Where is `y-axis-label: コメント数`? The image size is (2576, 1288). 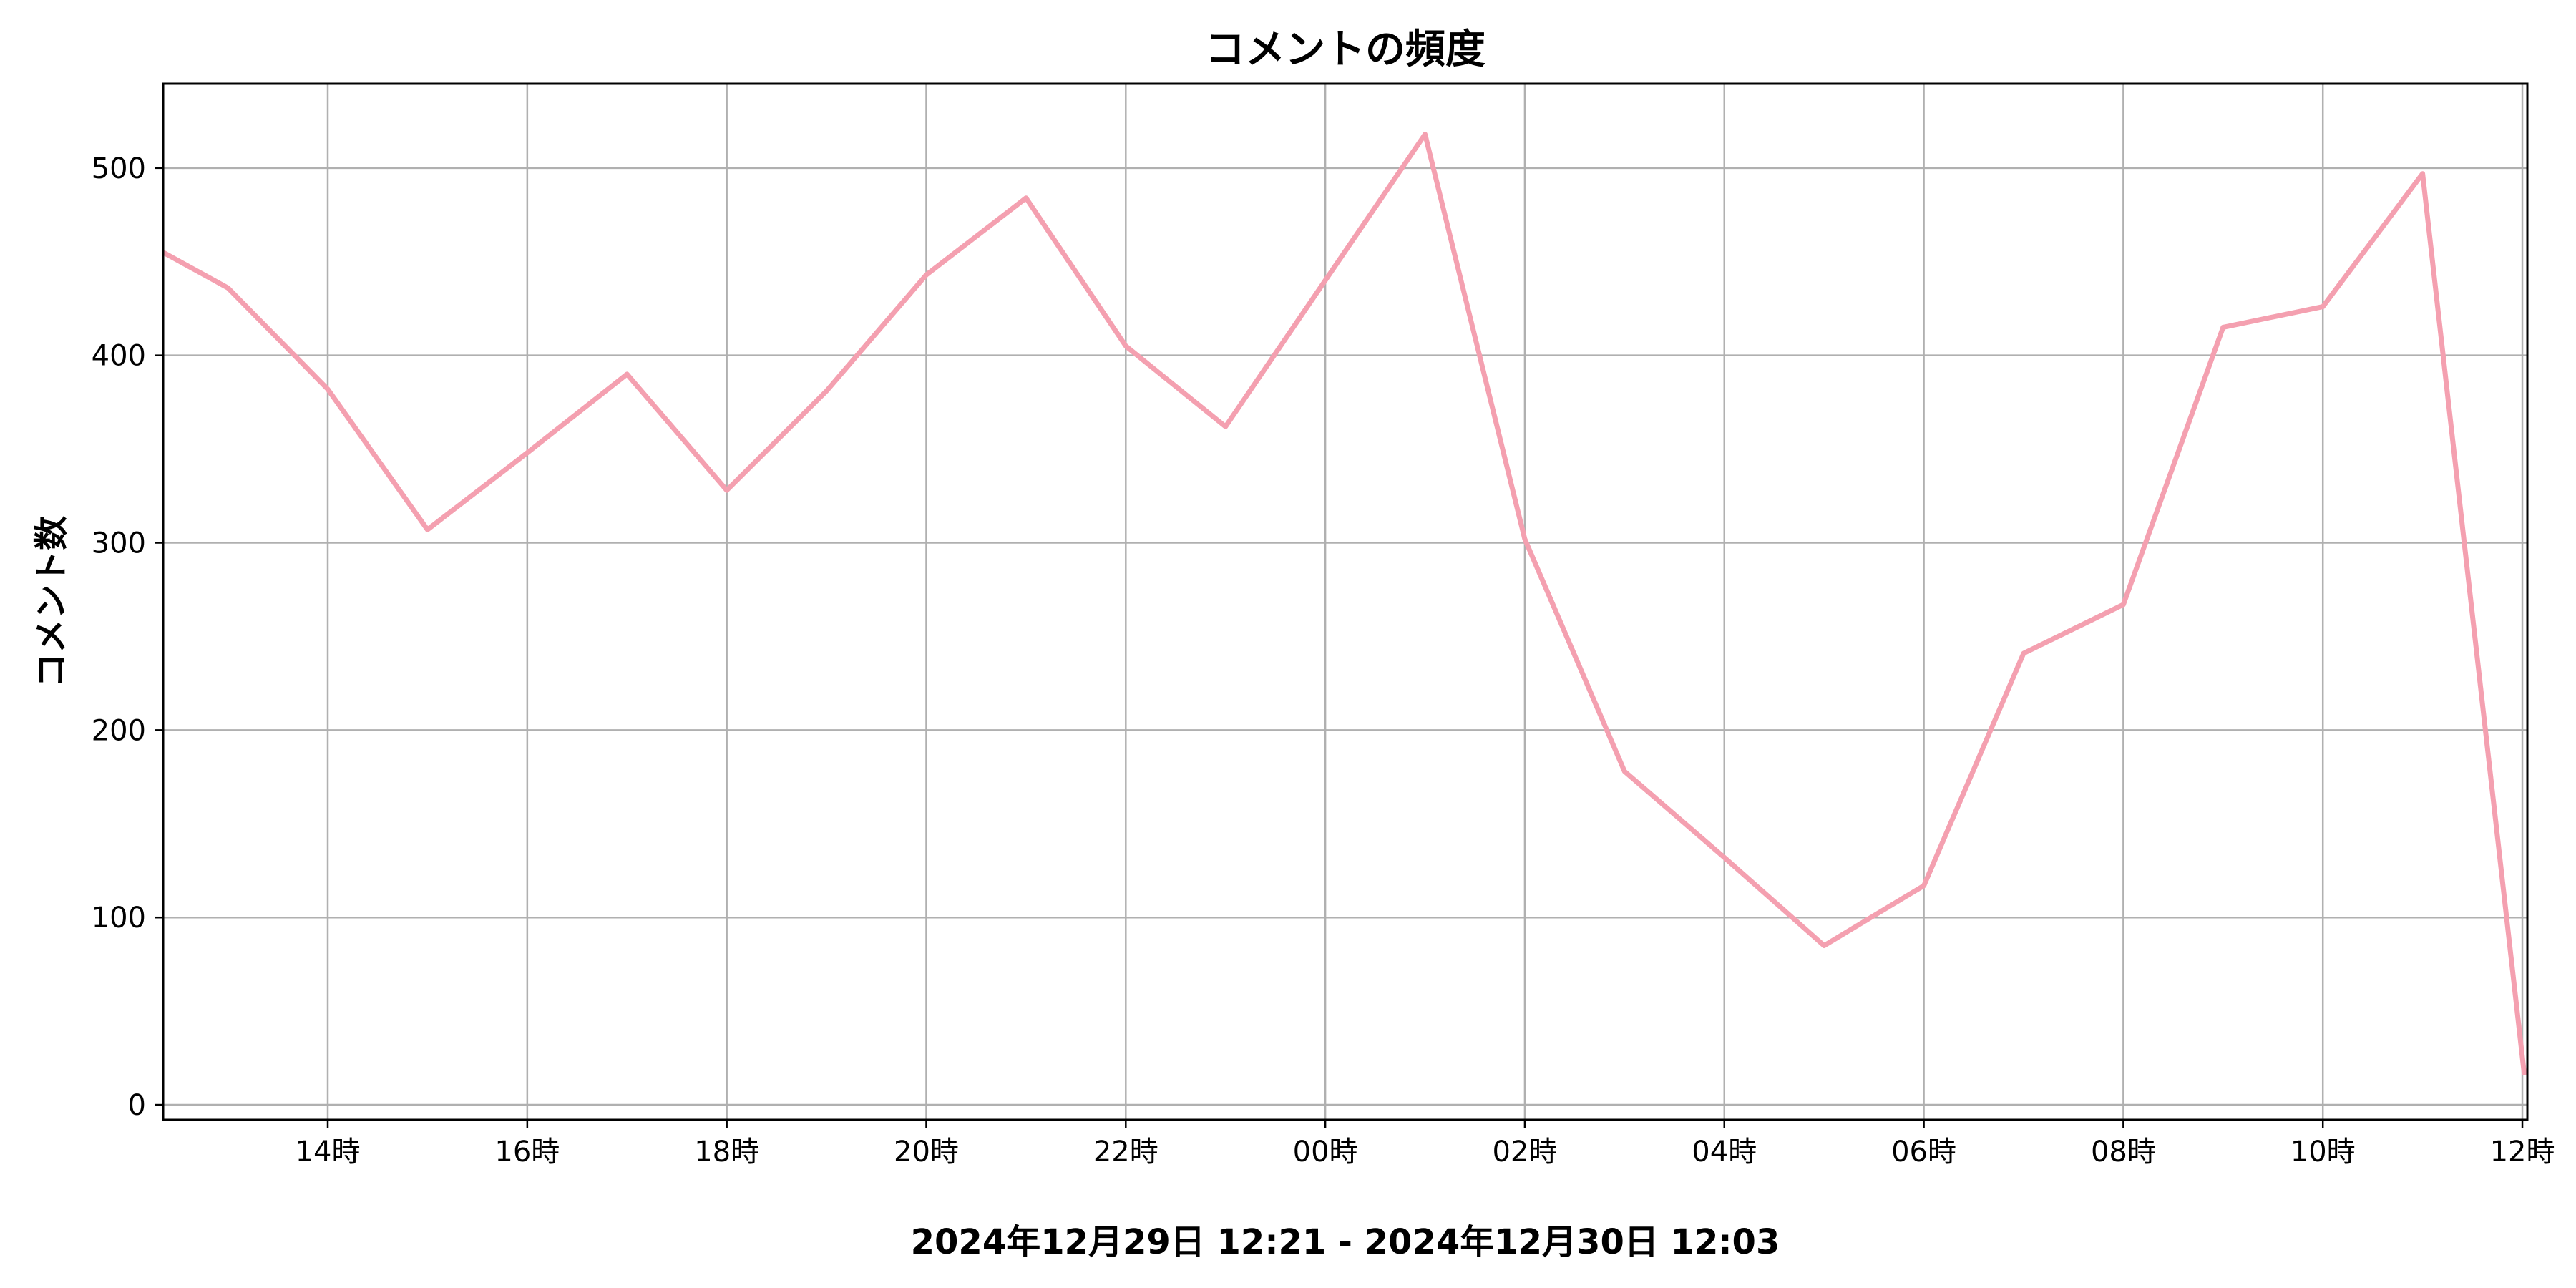 y-axis-label: コメント数 is located at coordinates (51, 602).